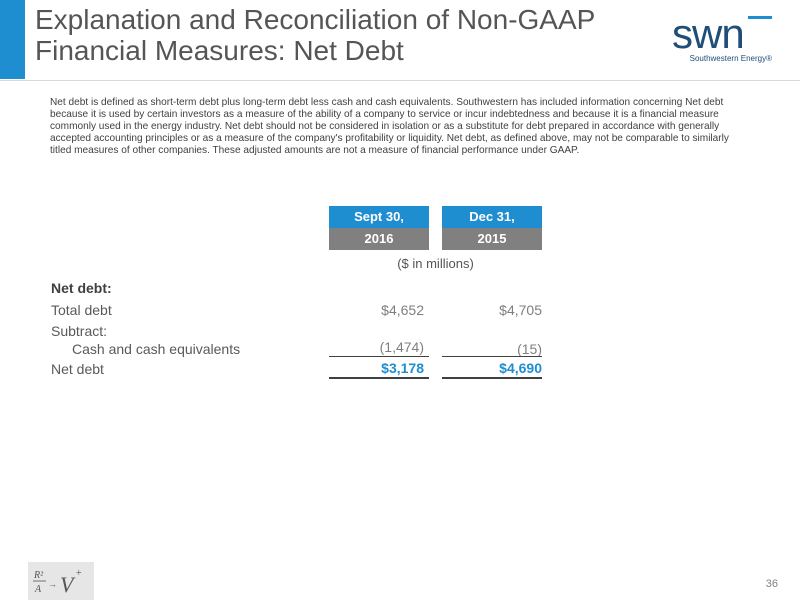  I want to click on total-debt-2016: $4,652, so click(402, 310).